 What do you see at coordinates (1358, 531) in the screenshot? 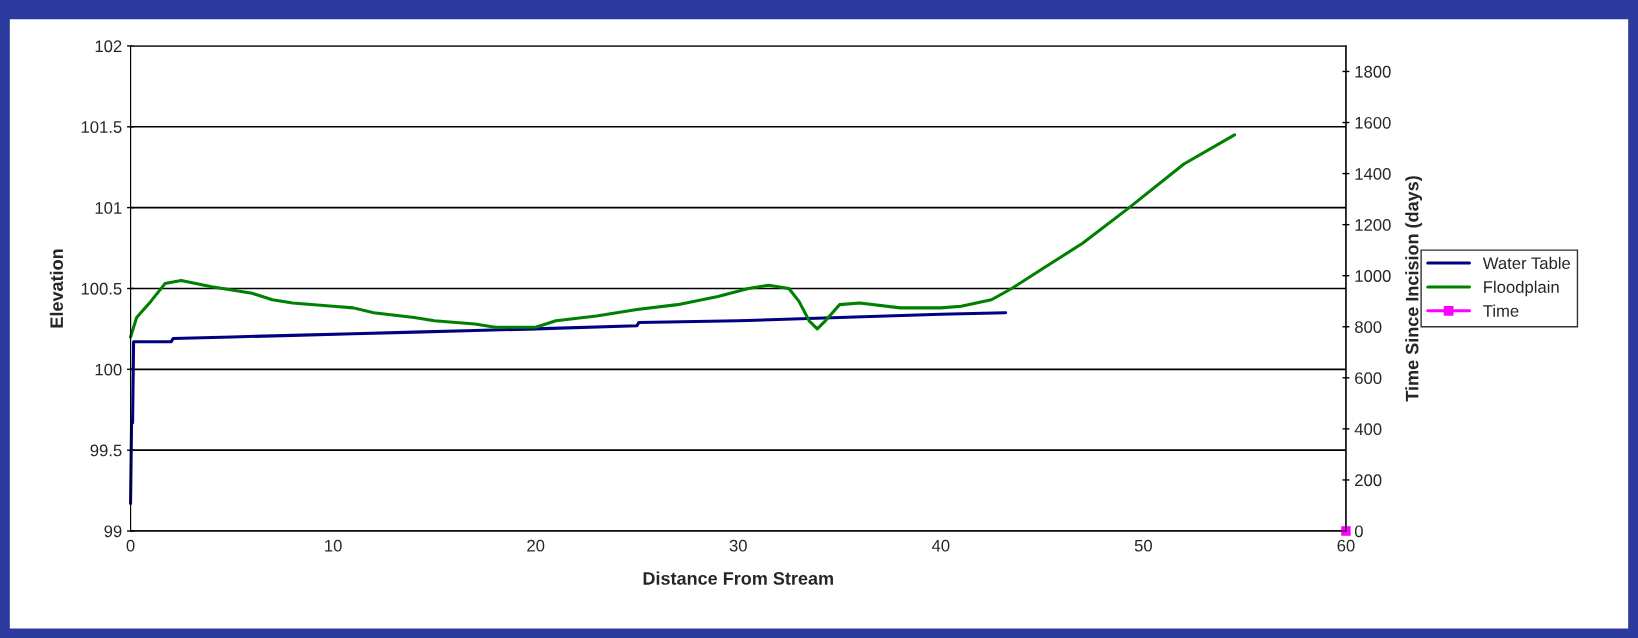
I see `y2-tick-label: 0` at bounding box center [1358, 531].